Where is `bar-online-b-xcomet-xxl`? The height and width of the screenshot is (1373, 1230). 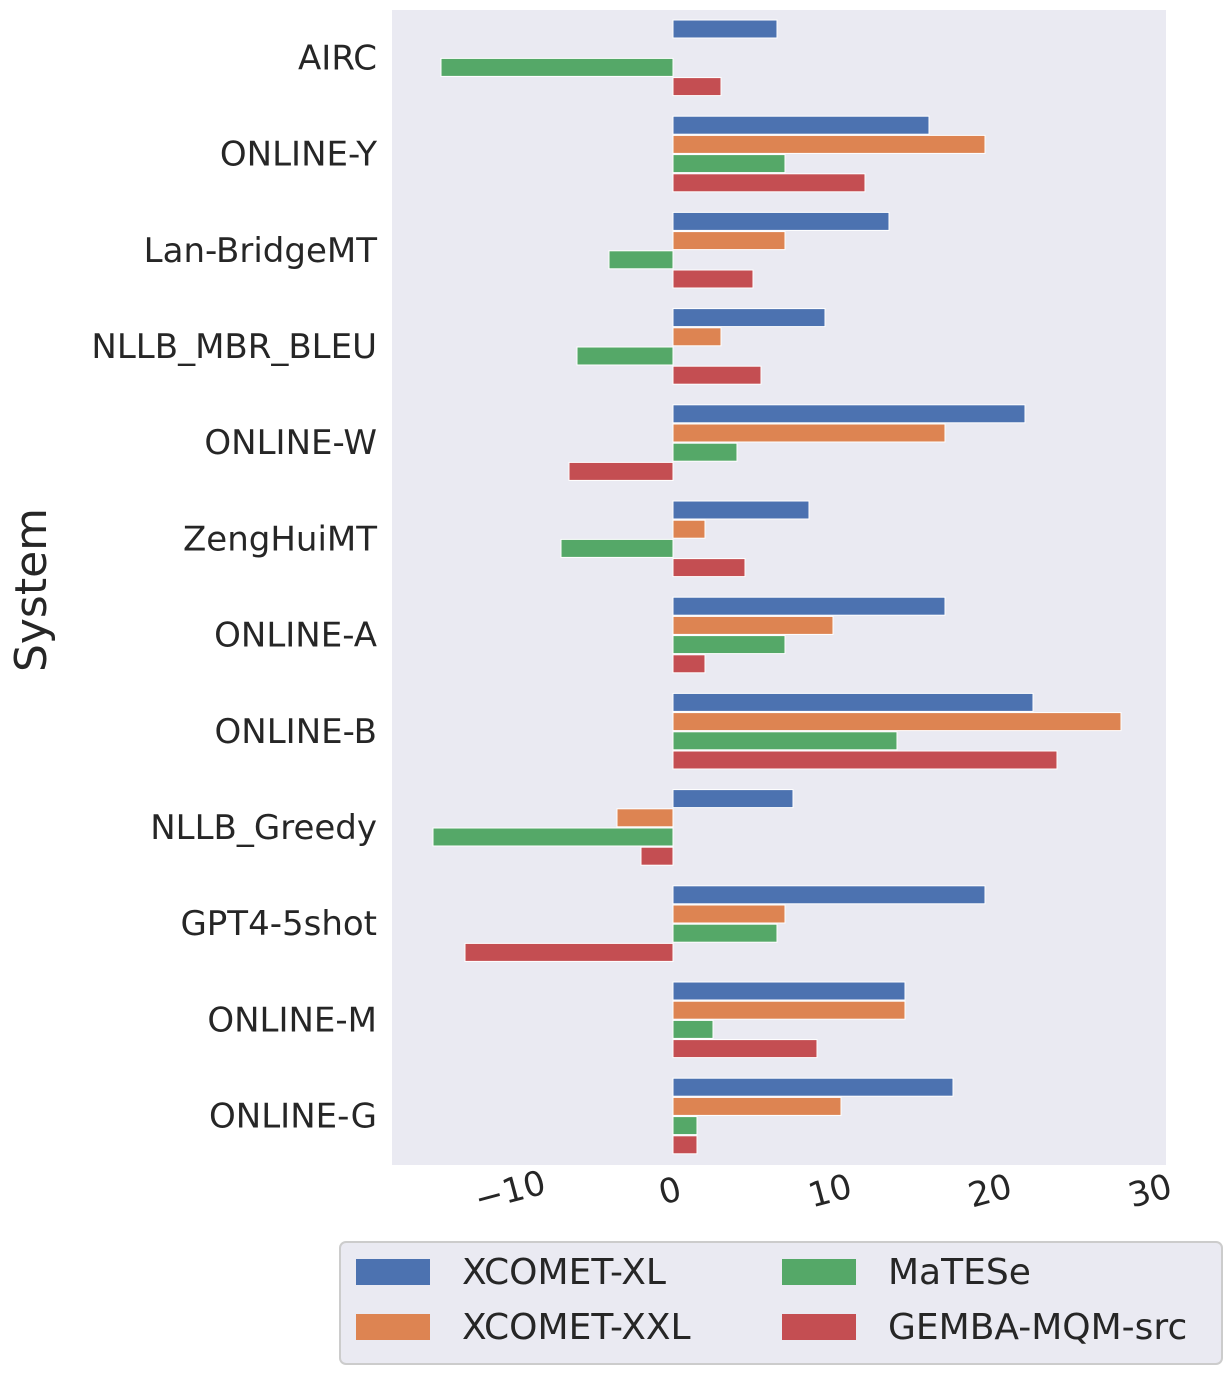 bar-online-b-xcomet-xxl is located at coordinates (897, 722).